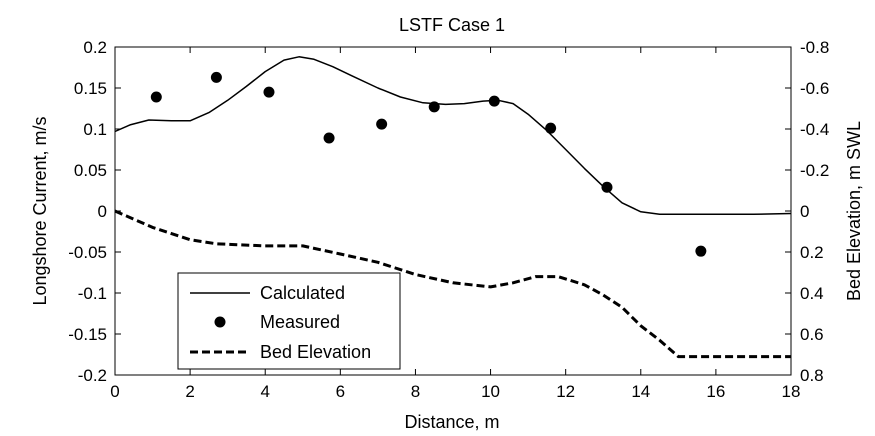  What do you see at coordinates (814, 47) in the screenshot?
I see `y2-tick-label: -0.8` at bounding box center [814, 47].